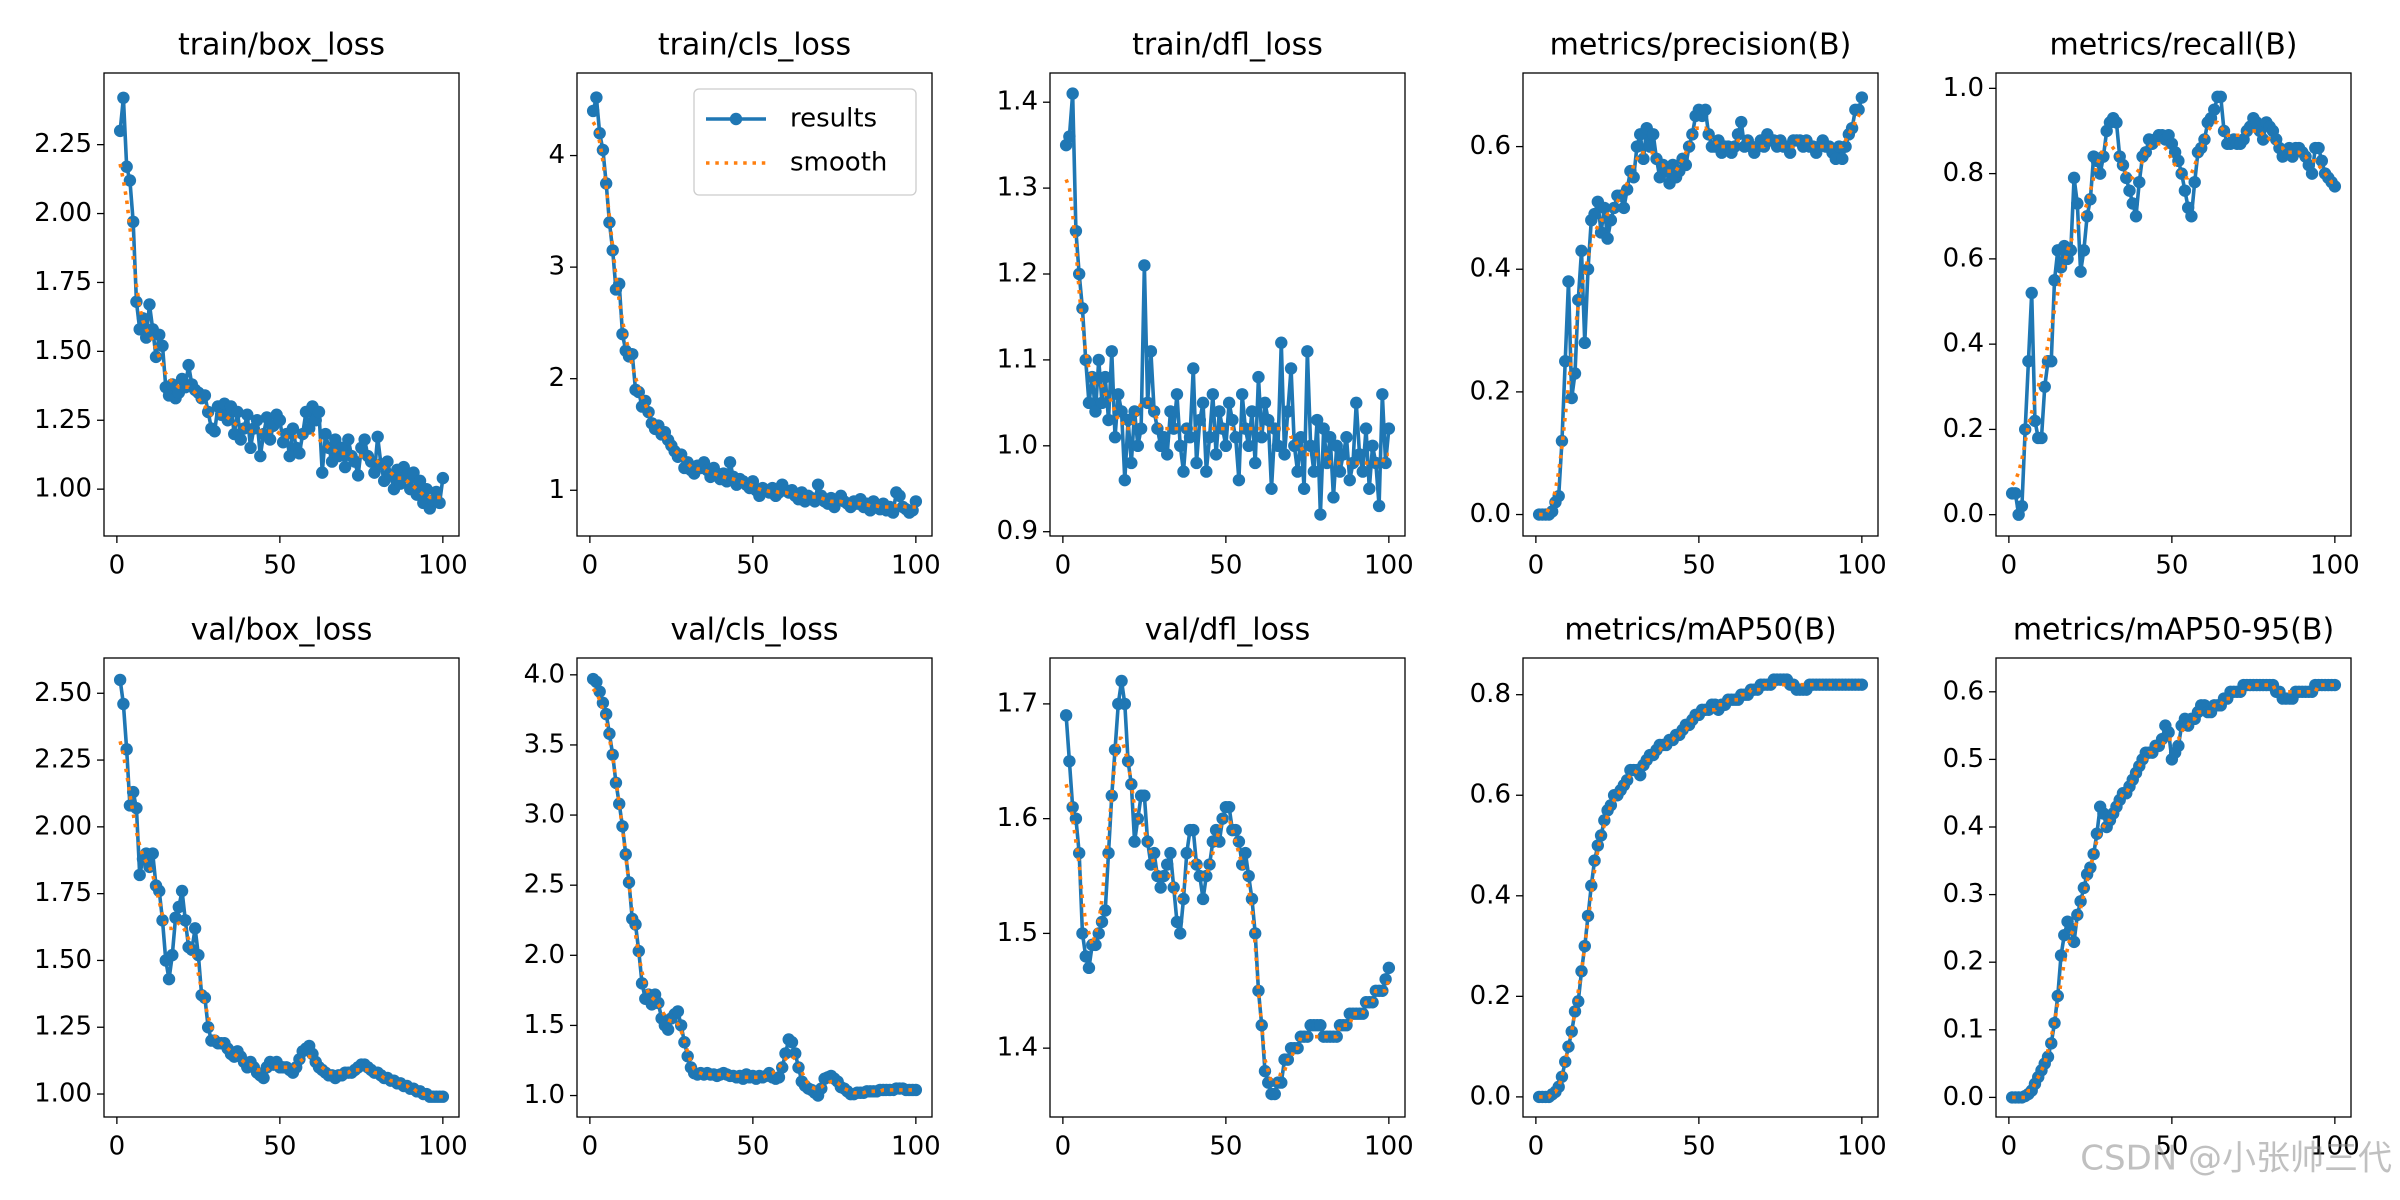 The width and height of the screenshot is (2400, 1200). Describe the element at coordinates (63, 420) in the screenshot. I see `y-tick-label: 1.25` at that location.